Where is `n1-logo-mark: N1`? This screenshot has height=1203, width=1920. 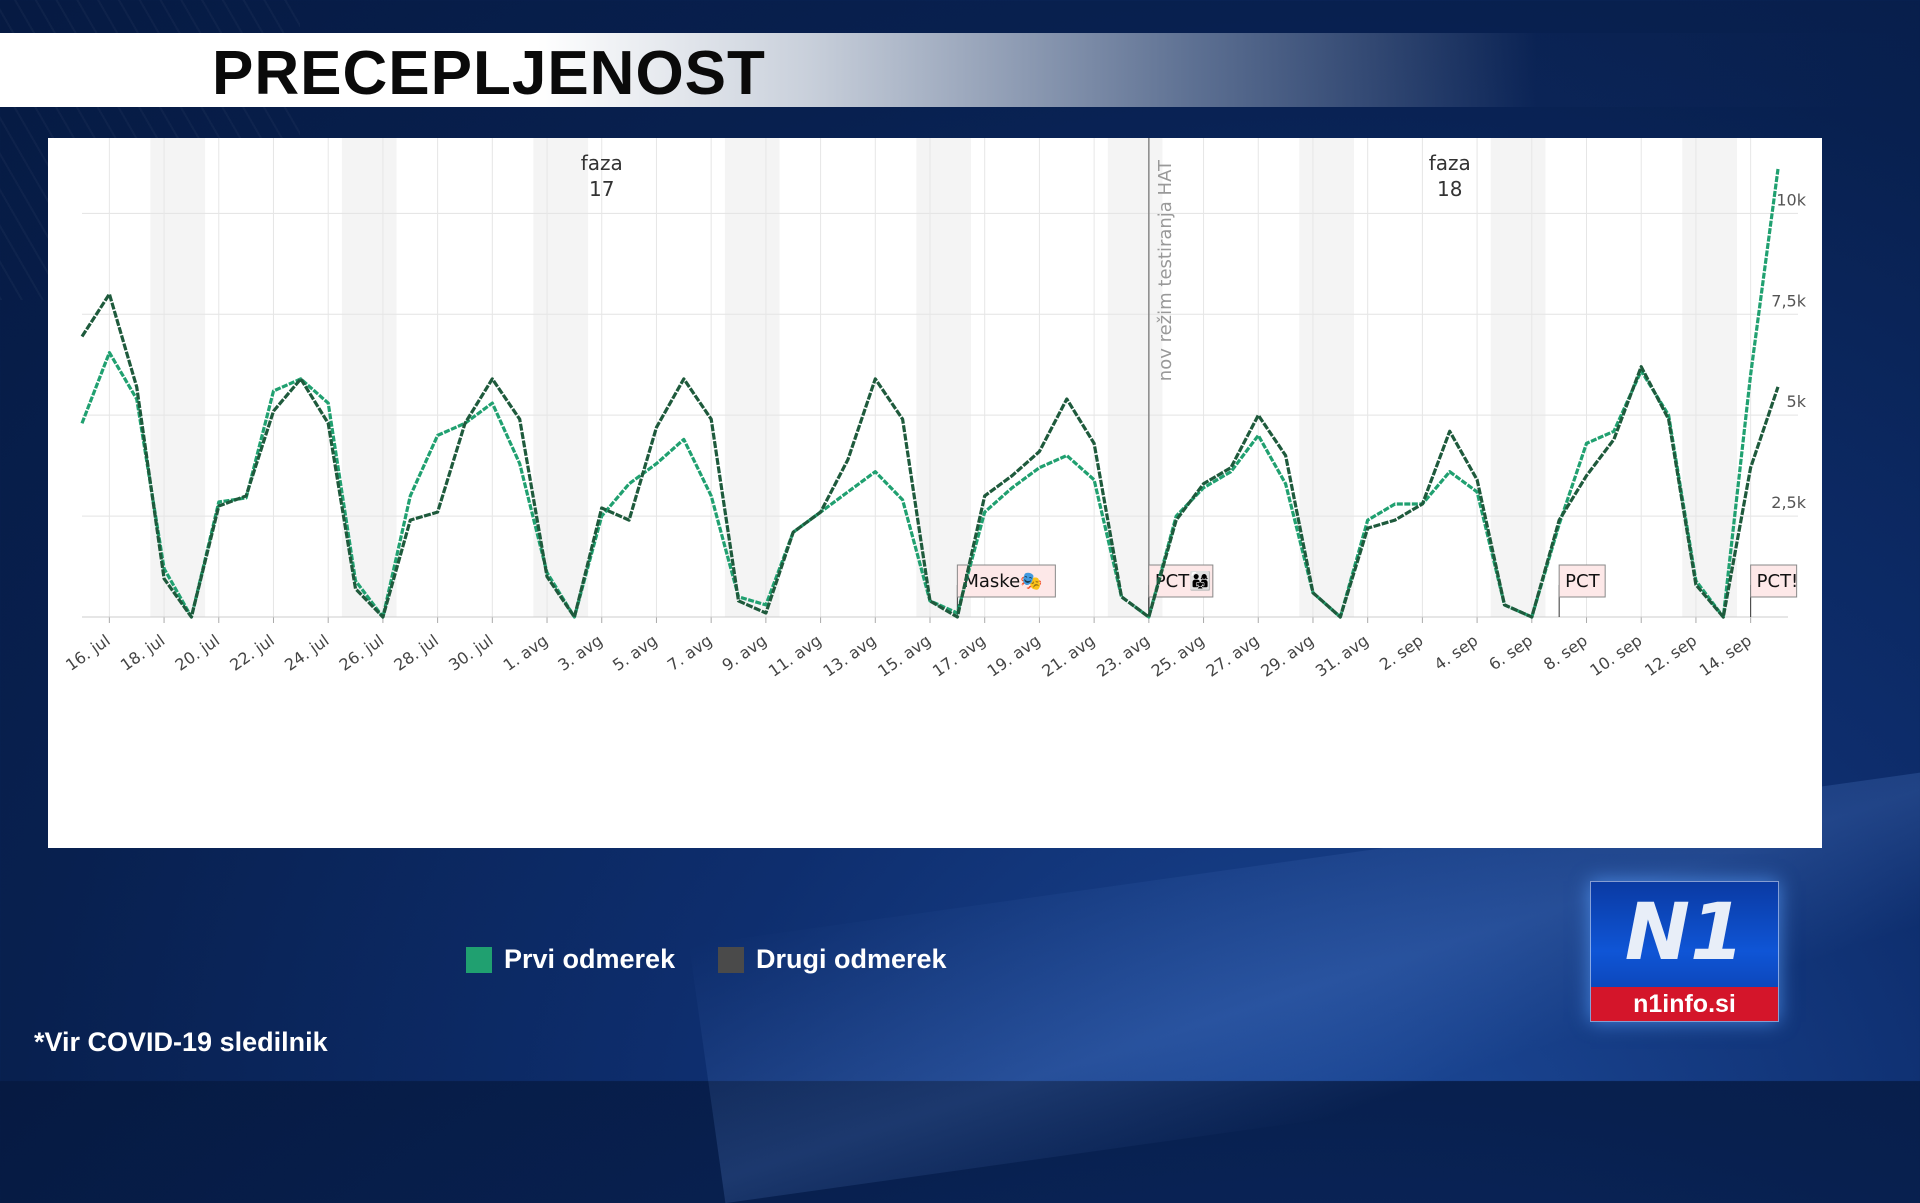
n1-logo-mark: N1 is located at coordinates (1684, 933).